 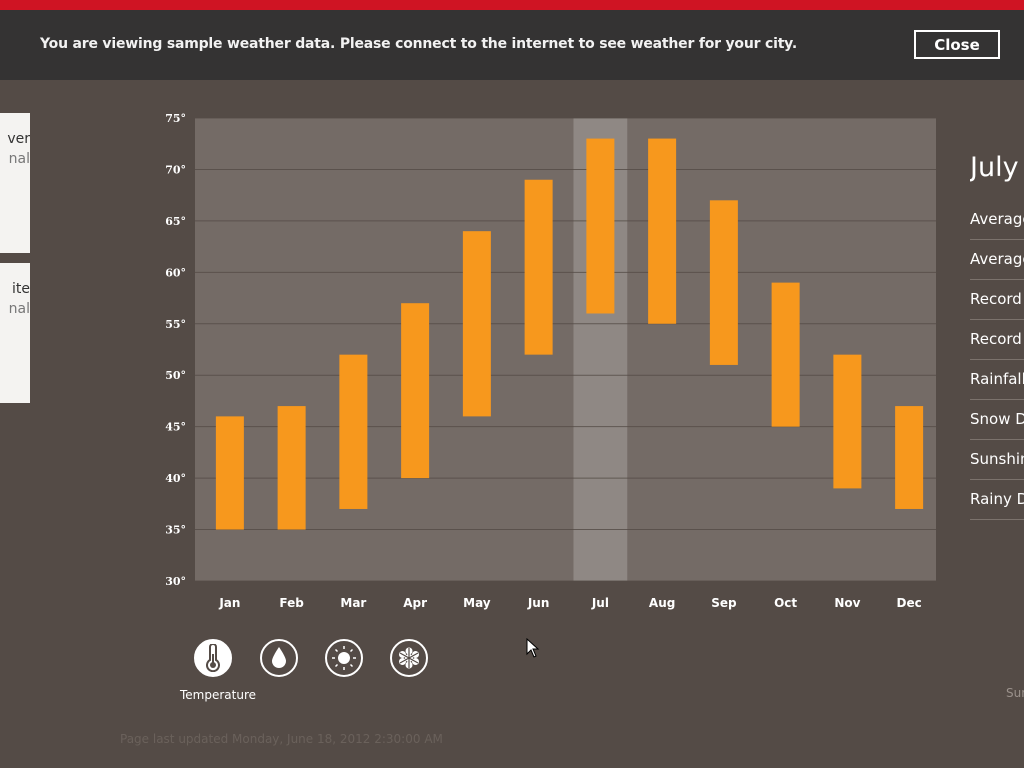 What do you see at coordinates (175, 581) in the screenshot?
I see `y-tick-label: 30°` at bounding box center [175, 581].